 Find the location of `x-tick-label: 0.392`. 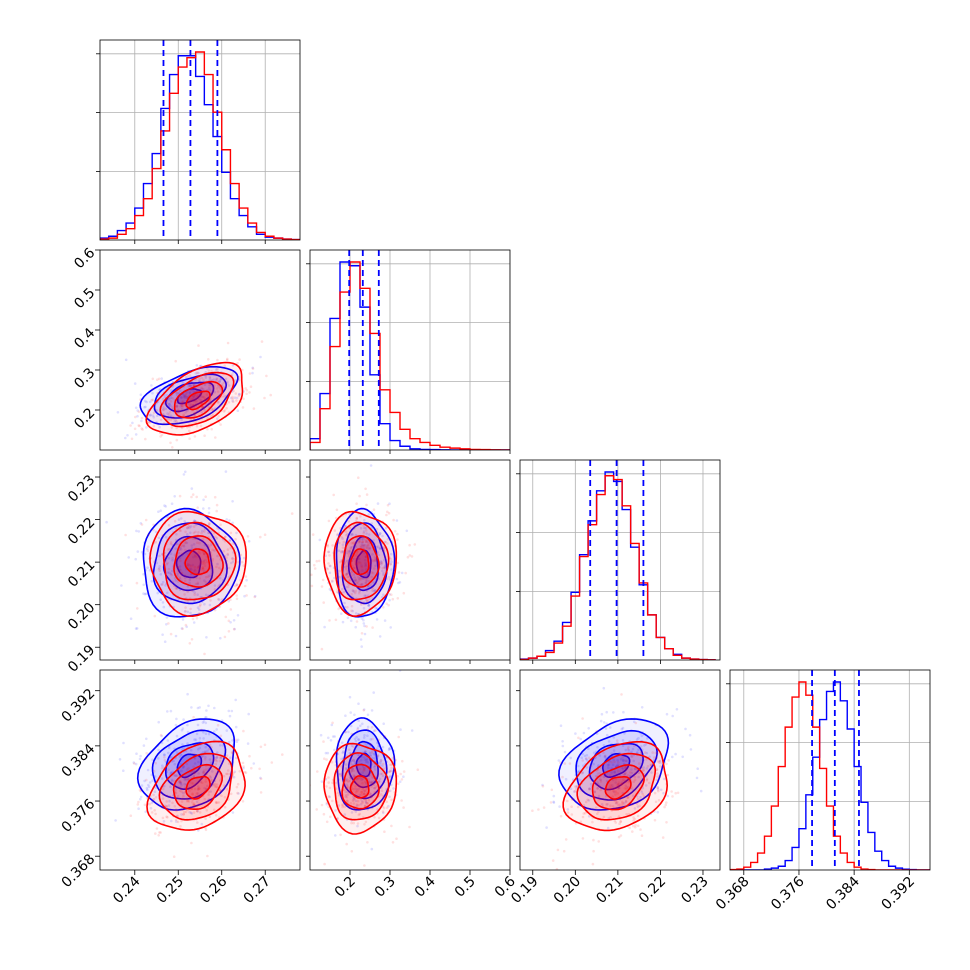

x-tick-label: 0.392 is located at coordinates (898, 894).